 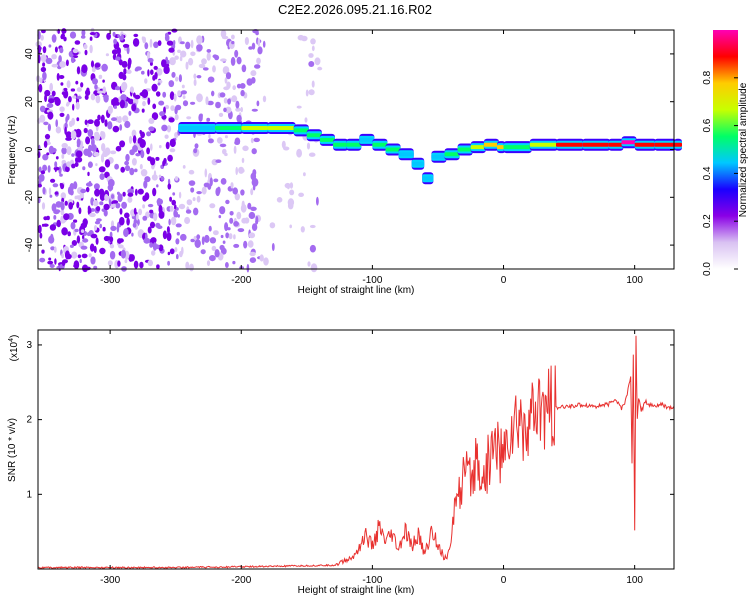 I want to click on snr-scale-base: (x10, so click(x=14, y=351).